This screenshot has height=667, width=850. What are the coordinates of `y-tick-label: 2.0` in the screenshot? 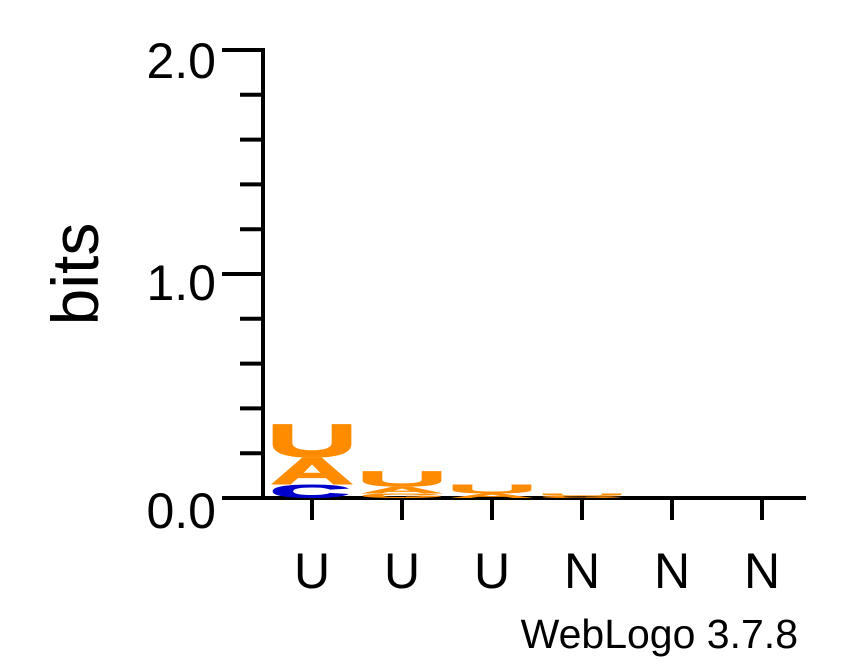 It's located at (181, 61).